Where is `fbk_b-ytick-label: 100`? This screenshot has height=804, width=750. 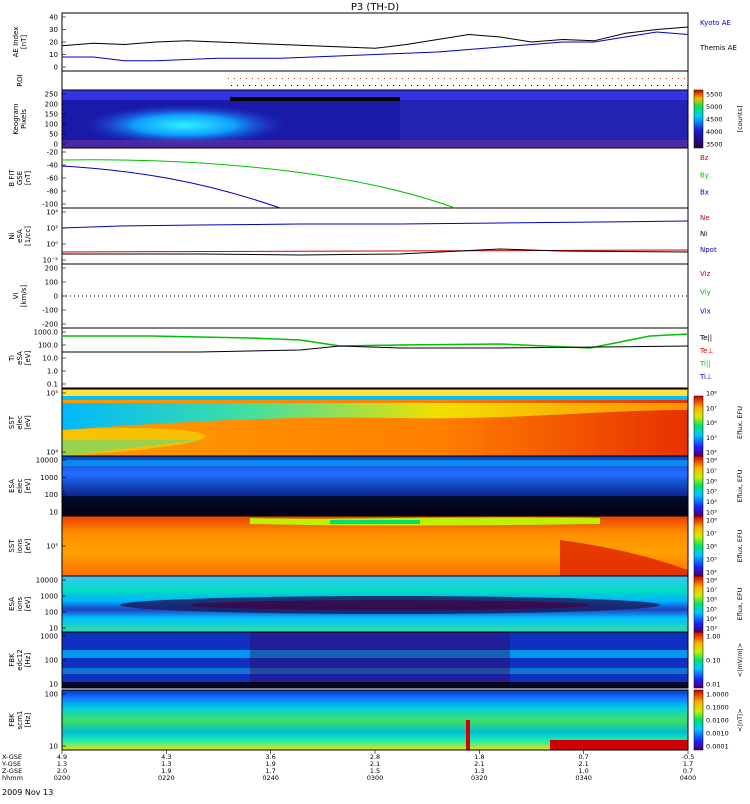
fbk_b-ytick-label: 100 is located at coordinates (51, 695).